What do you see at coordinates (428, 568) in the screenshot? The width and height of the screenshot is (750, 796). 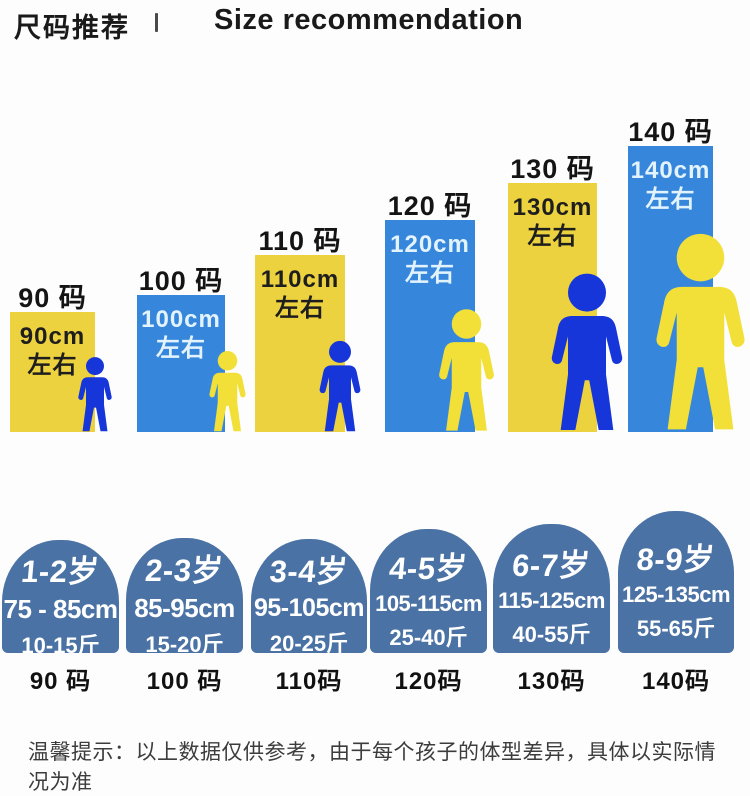 I see `age-range-text: 4-5岁` at bounding box center [428, 568].